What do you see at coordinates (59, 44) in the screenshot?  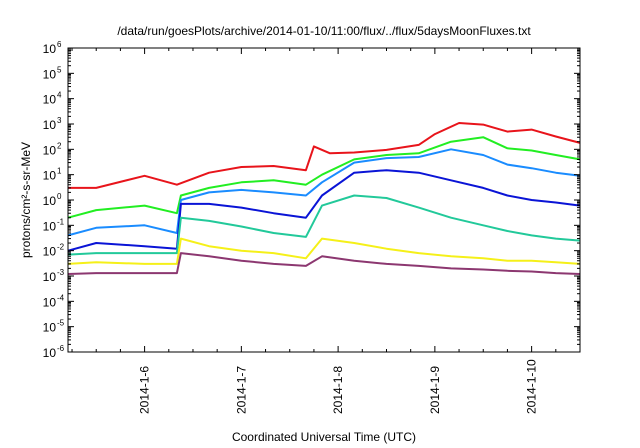 I see `y-tick-exponent: 6` at bounding box center [59, 44].